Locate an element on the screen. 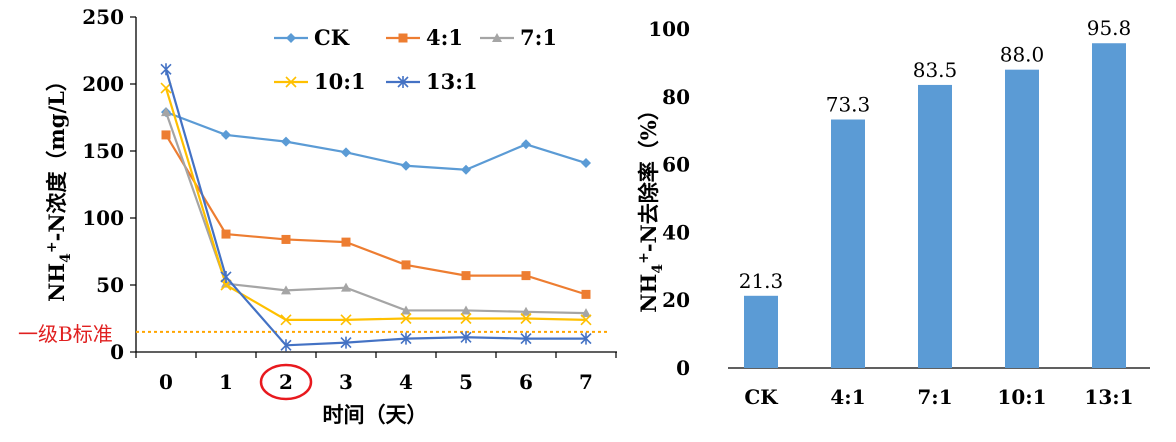 This screenshot has height=442, width=1176. legend-item: CK is located at coordinates (312, 37).